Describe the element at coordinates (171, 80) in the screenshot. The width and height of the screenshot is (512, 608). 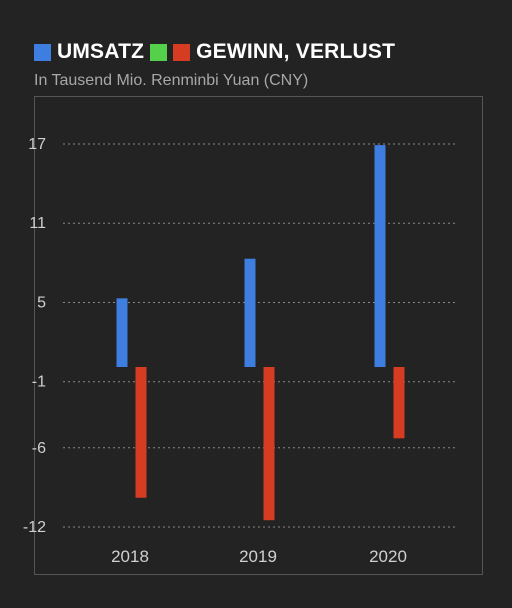
I see `chart-subtitle: In Tausend Mio. Renminbi Yuan (CNY)` at that location.